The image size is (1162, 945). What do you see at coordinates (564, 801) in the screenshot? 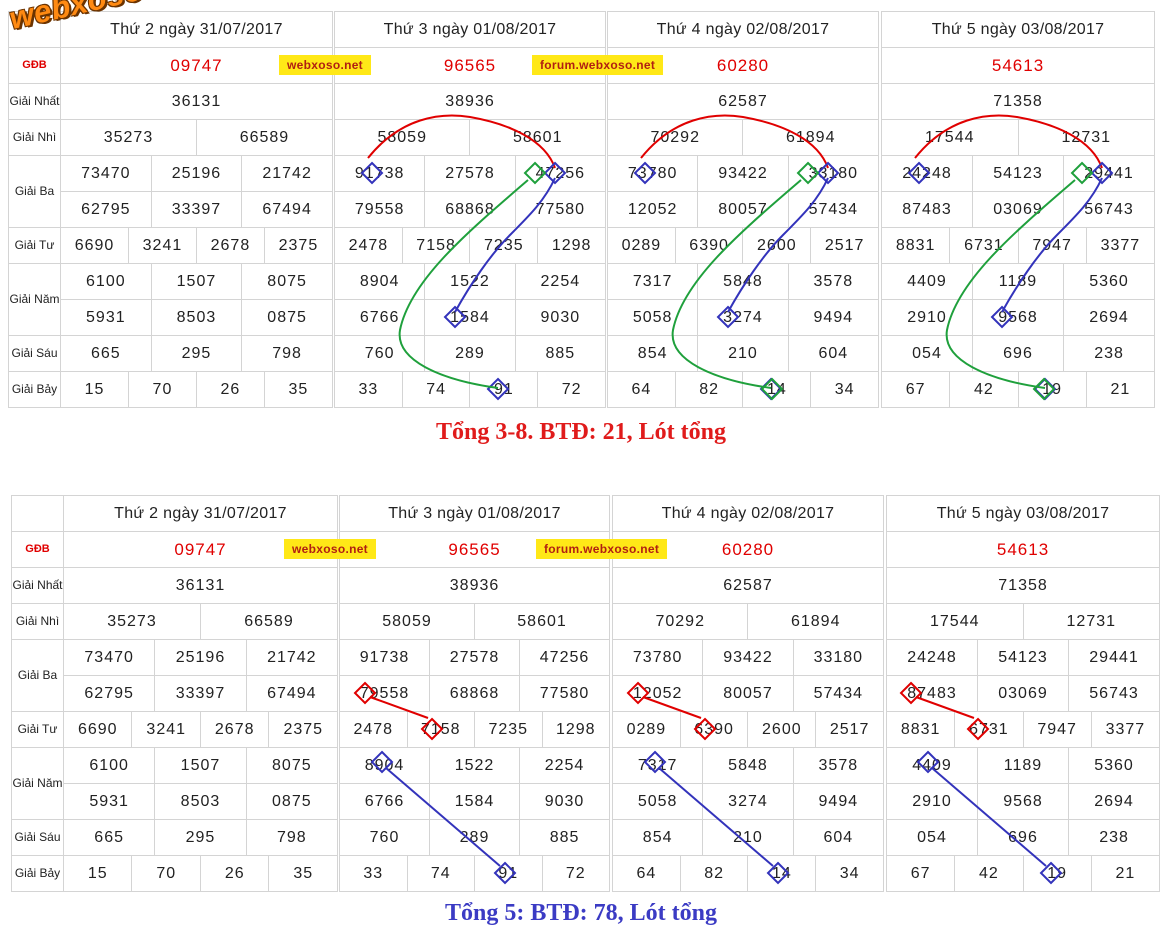
I see `fifth-prize: 9030` at bounding box center [564, 801].